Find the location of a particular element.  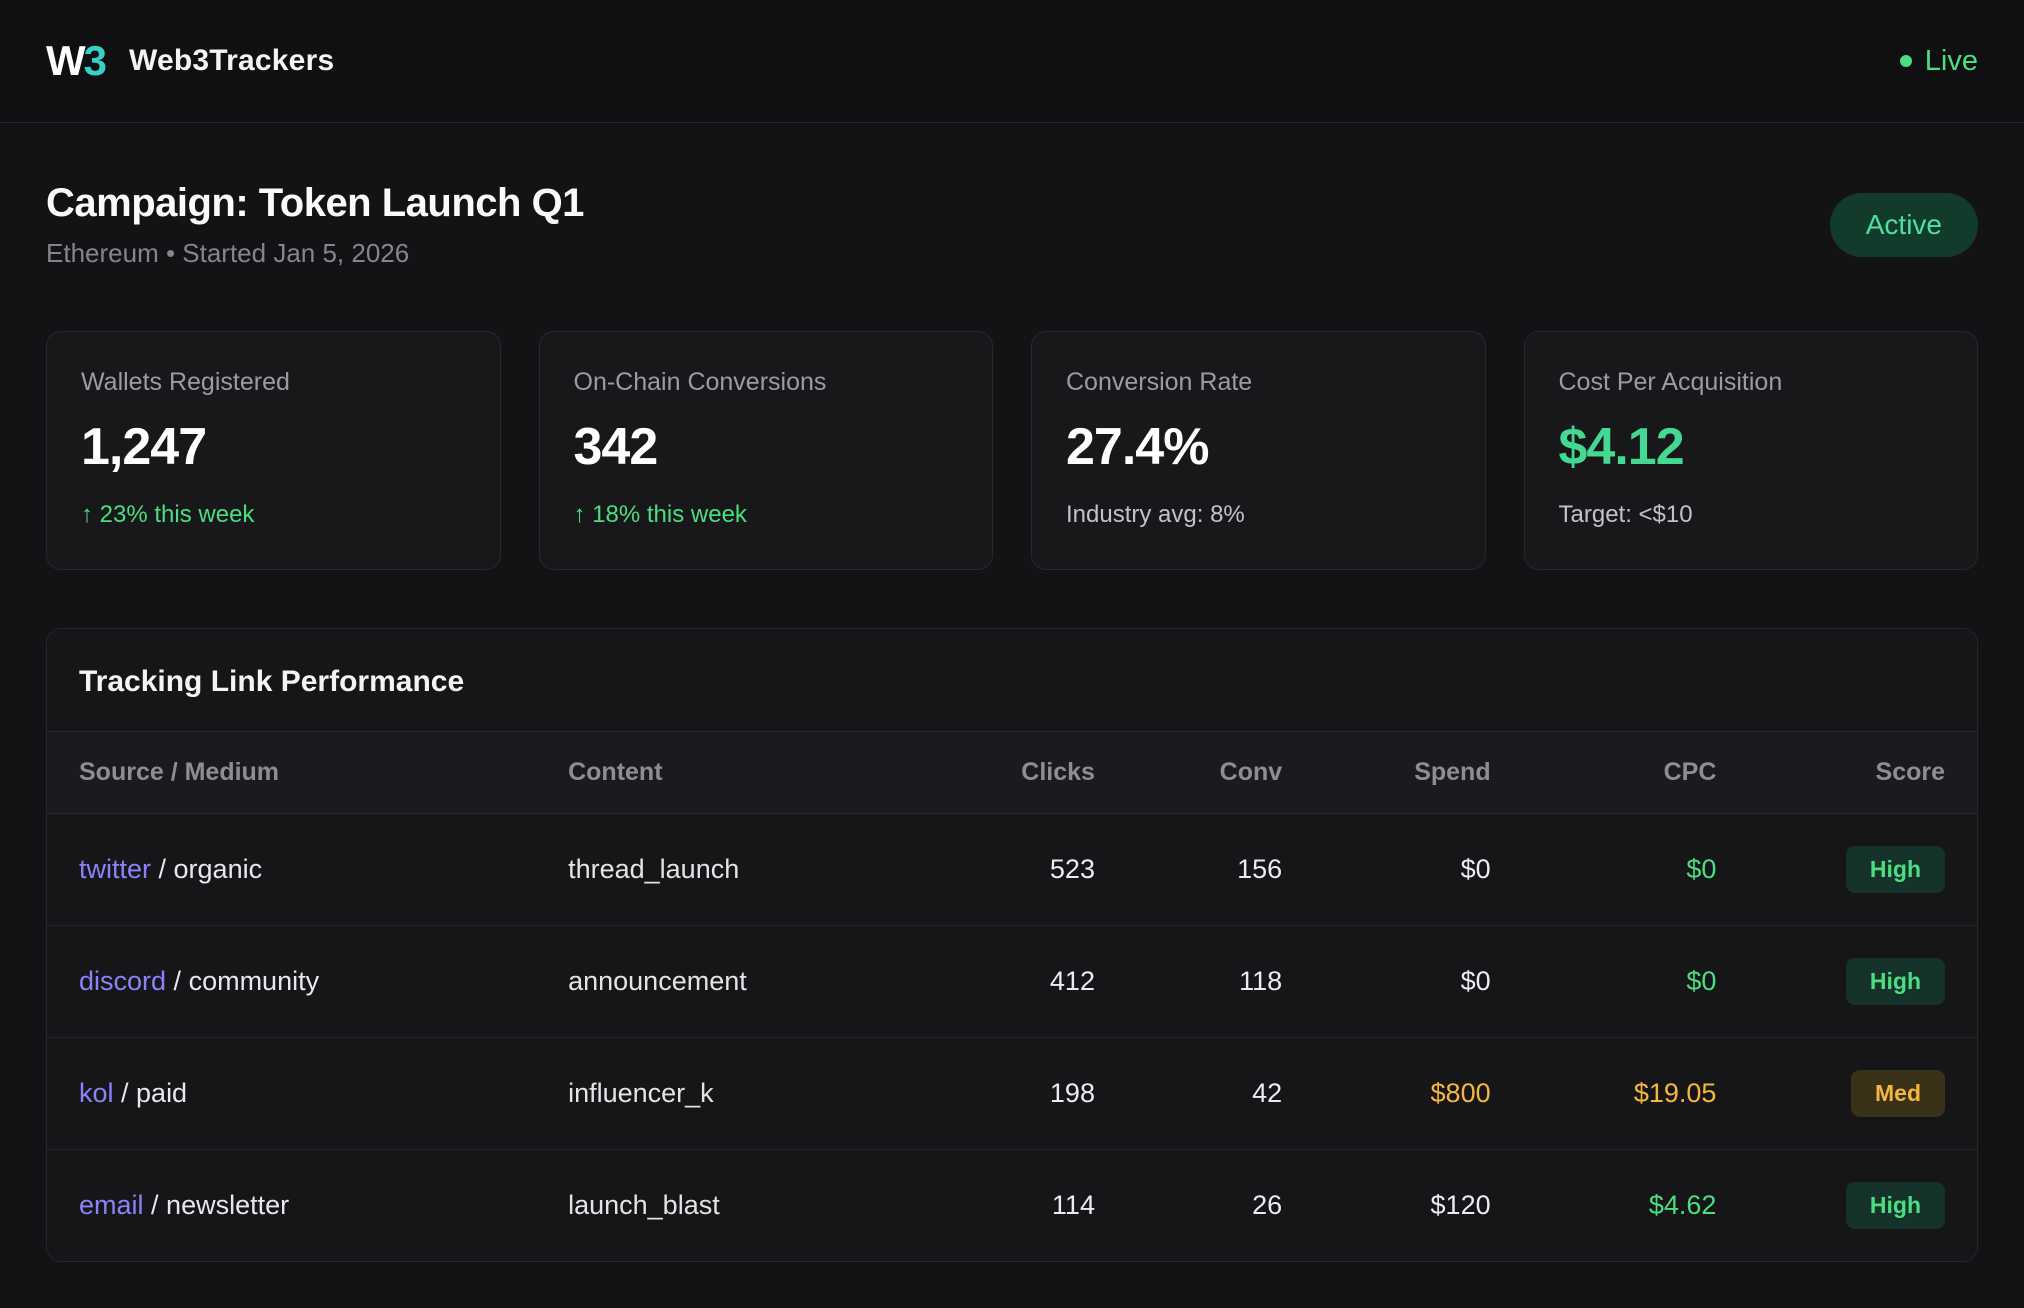

cell-conv: 156 is located at coordinates (1188, 869).